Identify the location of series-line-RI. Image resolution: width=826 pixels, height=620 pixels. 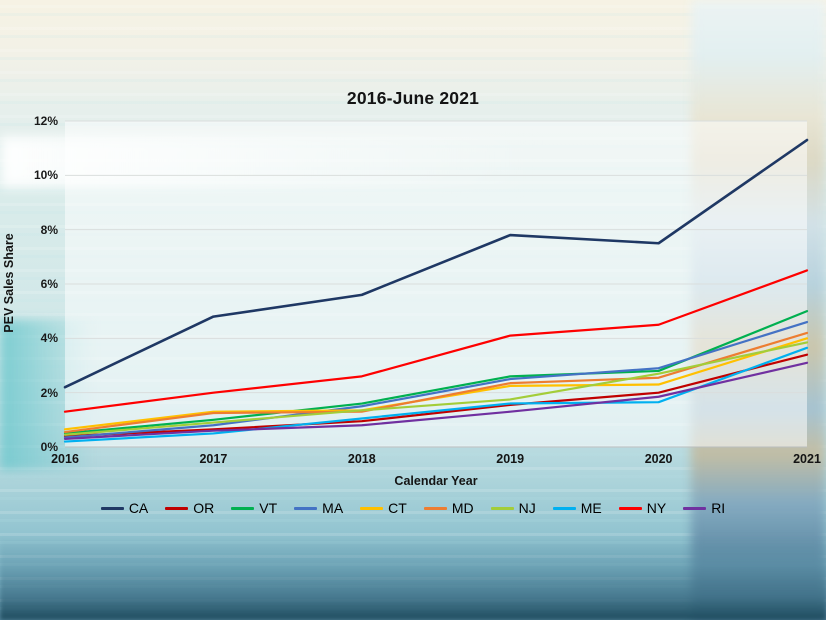
(436, 400).